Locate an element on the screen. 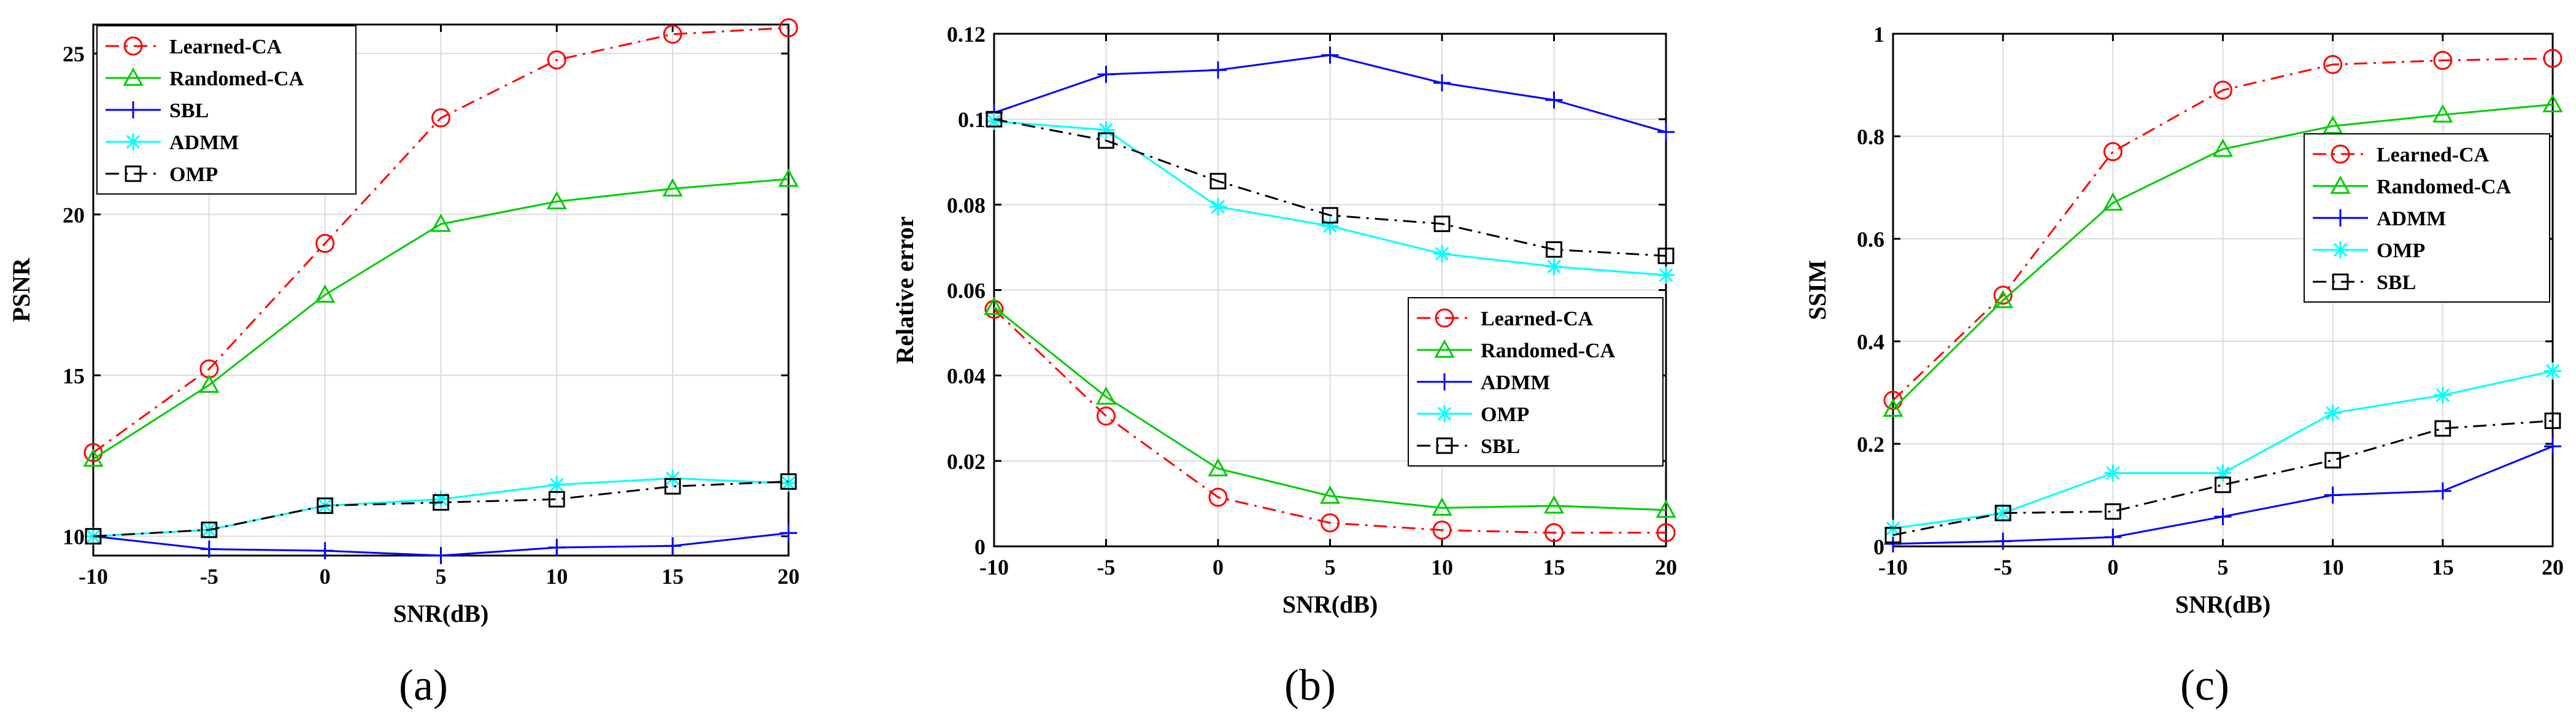 The height and width of the screenshot is (725, 2576). series-randomed-ca is located at coordinates (1330, 407).